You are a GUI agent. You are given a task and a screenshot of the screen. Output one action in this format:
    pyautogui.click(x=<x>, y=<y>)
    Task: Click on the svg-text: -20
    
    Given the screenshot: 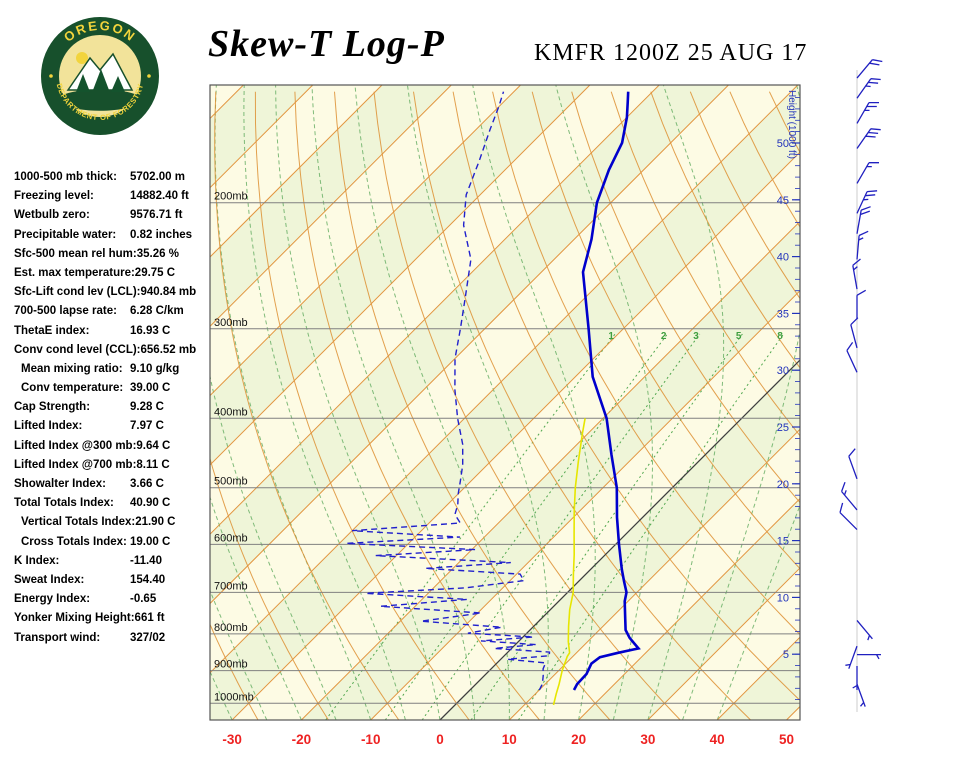 What is the action you would take?
    pyautogui.click(x=302, y=739)
    